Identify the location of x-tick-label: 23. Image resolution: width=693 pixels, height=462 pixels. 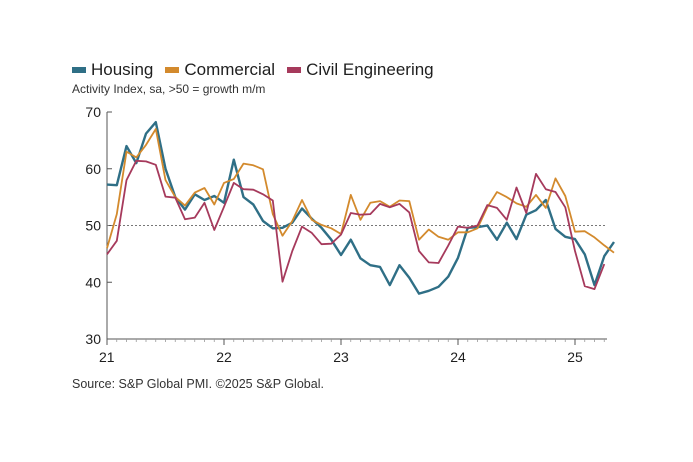
(341, 357).